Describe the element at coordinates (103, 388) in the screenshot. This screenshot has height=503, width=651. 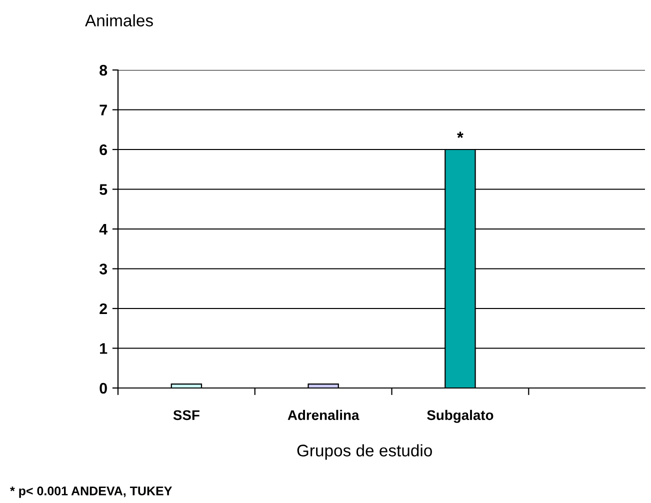
I see `y-tick-label: 0` at that location.